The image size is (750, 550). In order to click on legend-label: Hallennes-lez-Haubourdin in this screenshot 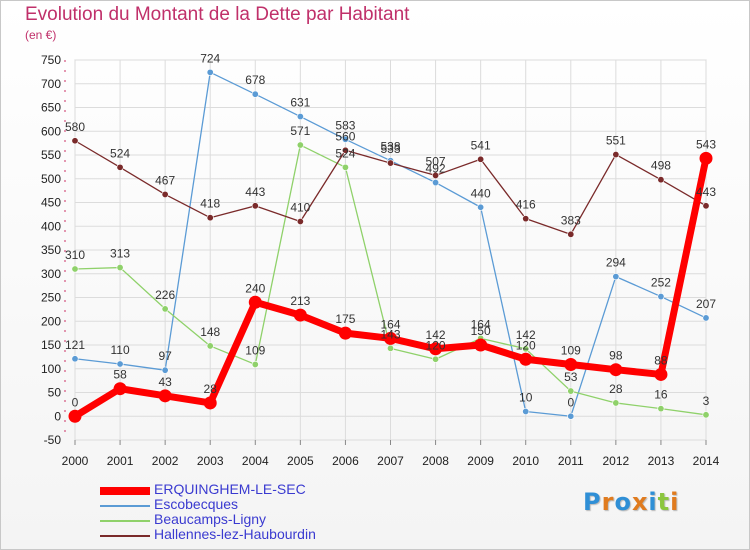, I will do `click(235, 534)`.